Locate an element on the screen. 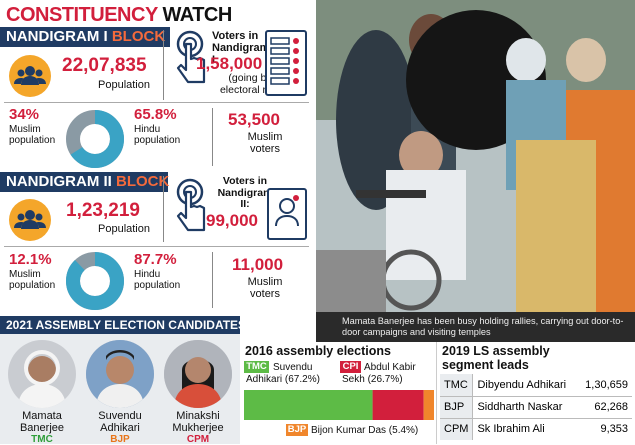  results-2016-bar-chart is located at coordinates (339, 405).